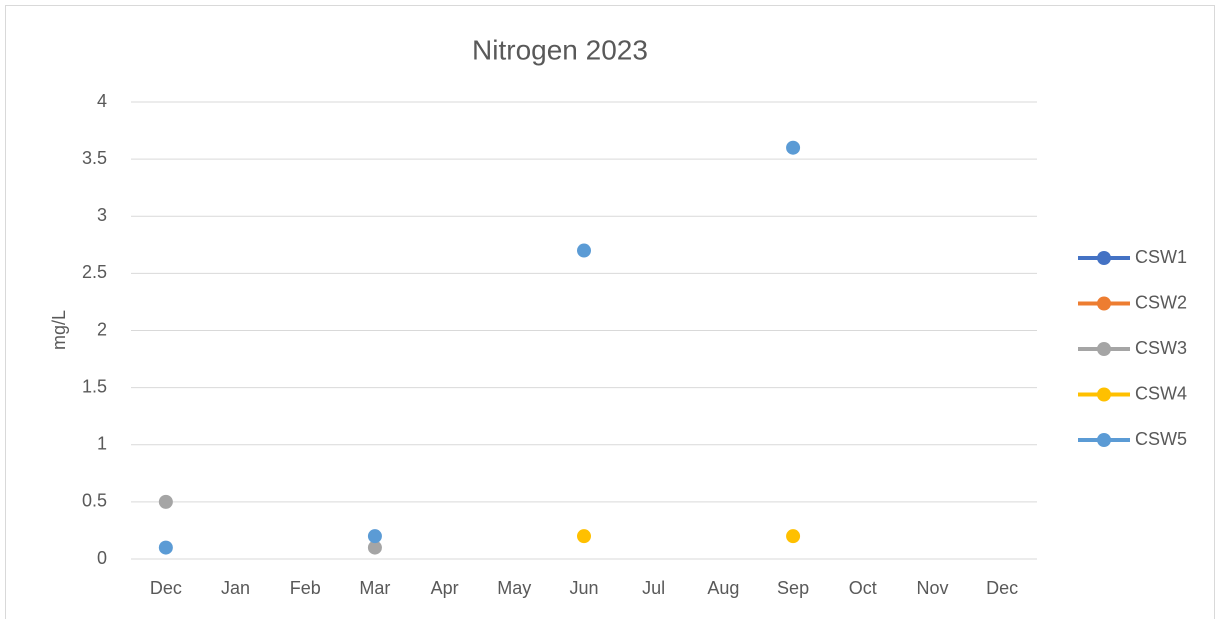 This screenshot has width=1220, height=619. What do you see at coordinates (305, 588) in the screenshot?
I see `x-tick-label: Feb` at bounding box center [305, 588].